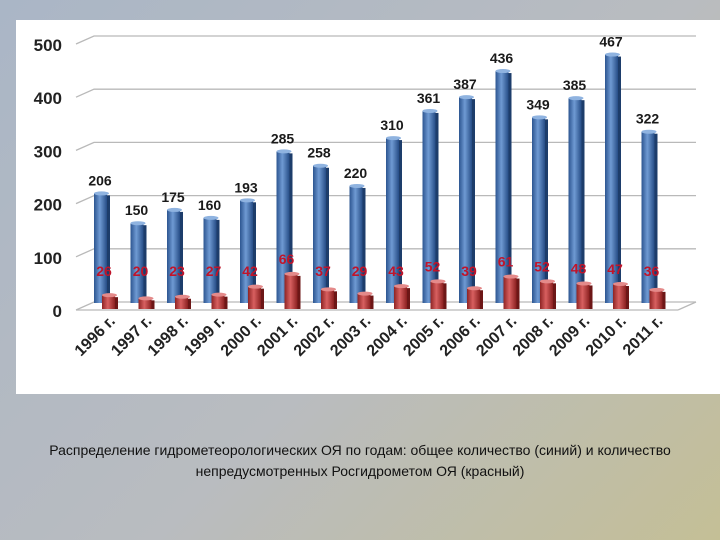 The width and height of the screenshot is (720, 540). I want to click on data-label-unforeseen: 61, so click(506, 262).